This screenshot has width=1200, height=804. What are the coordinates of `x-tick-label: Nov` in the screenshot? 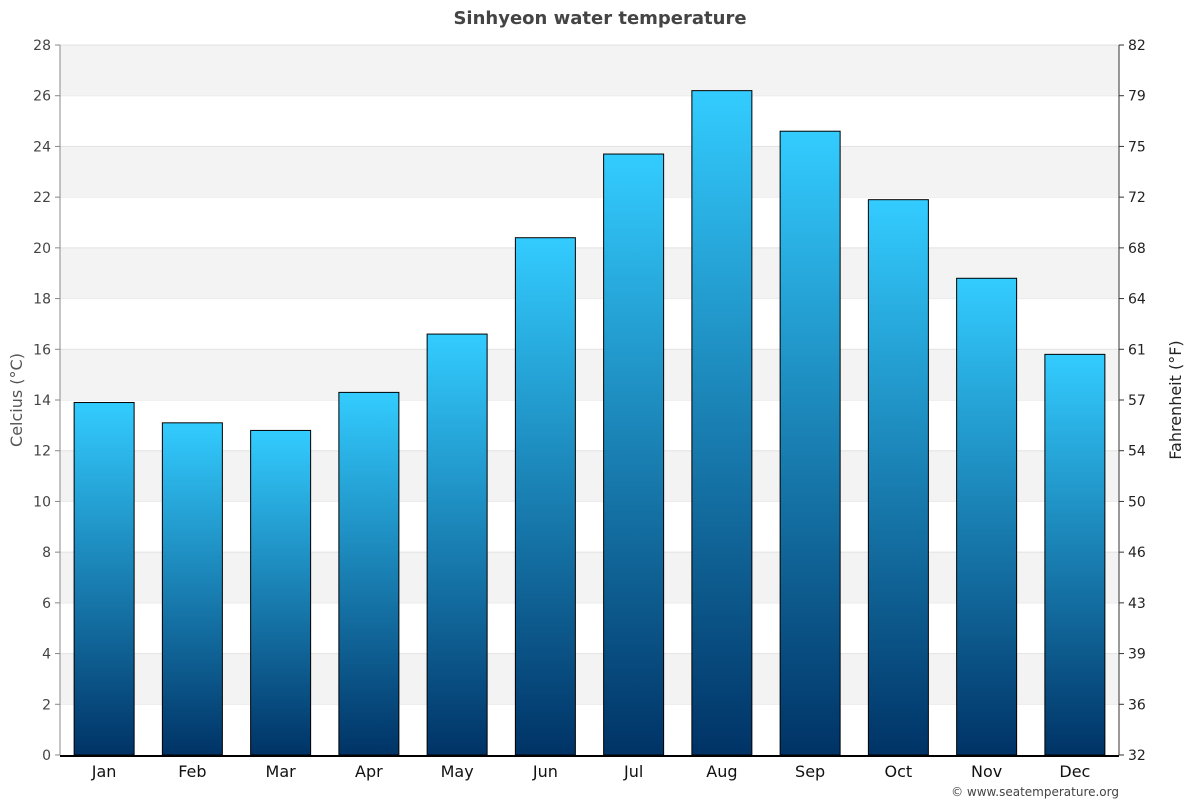 It's located at (986, 771).